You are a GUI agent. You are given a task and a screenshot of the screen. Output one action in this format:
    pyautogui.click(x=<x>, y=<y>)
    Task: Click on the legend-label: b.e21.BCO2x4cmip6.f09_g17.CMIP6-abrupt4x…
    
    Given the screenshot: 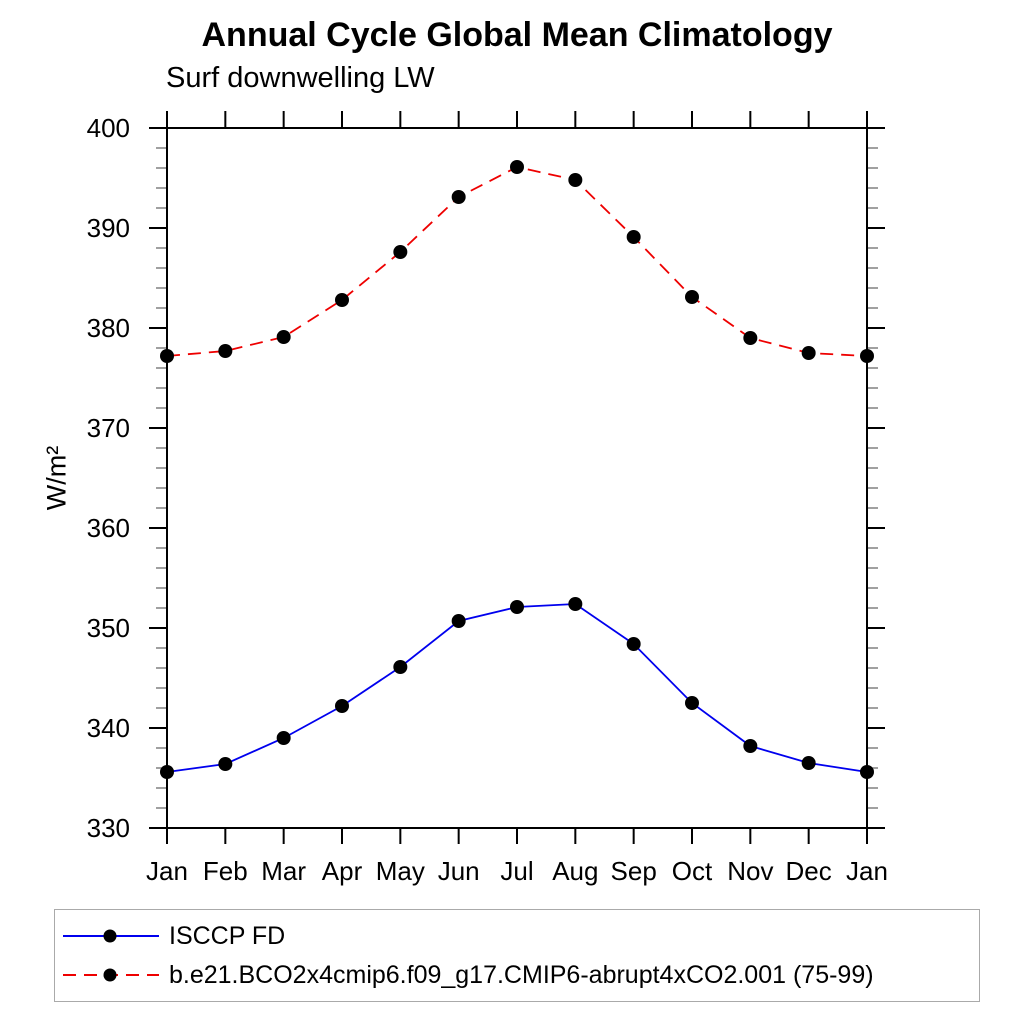 What is the action you would take?
    pyautogui.click(x=521, y=974)
    